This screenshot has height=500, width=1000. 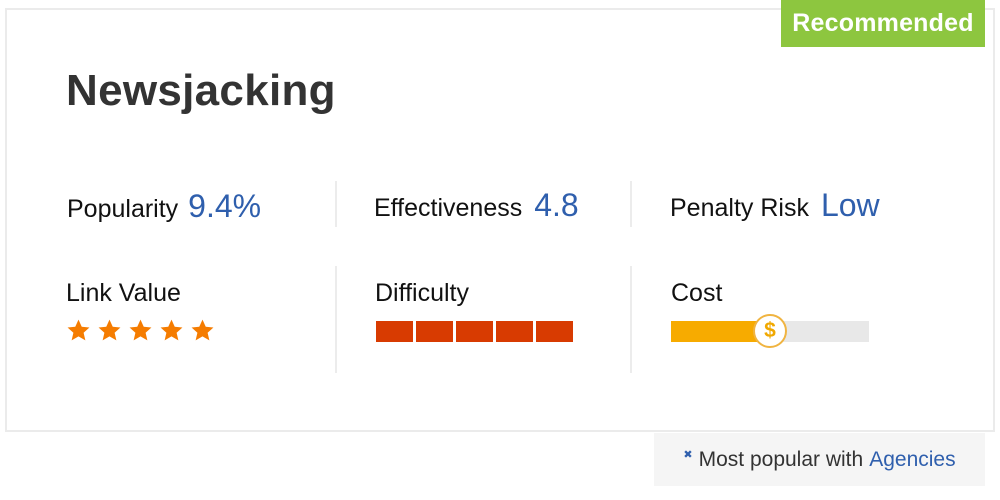 What do you see at coordinates (225, 206) in the screenshot?
I see `popularity-value: 9.4%` at bounding box center [225, 206].